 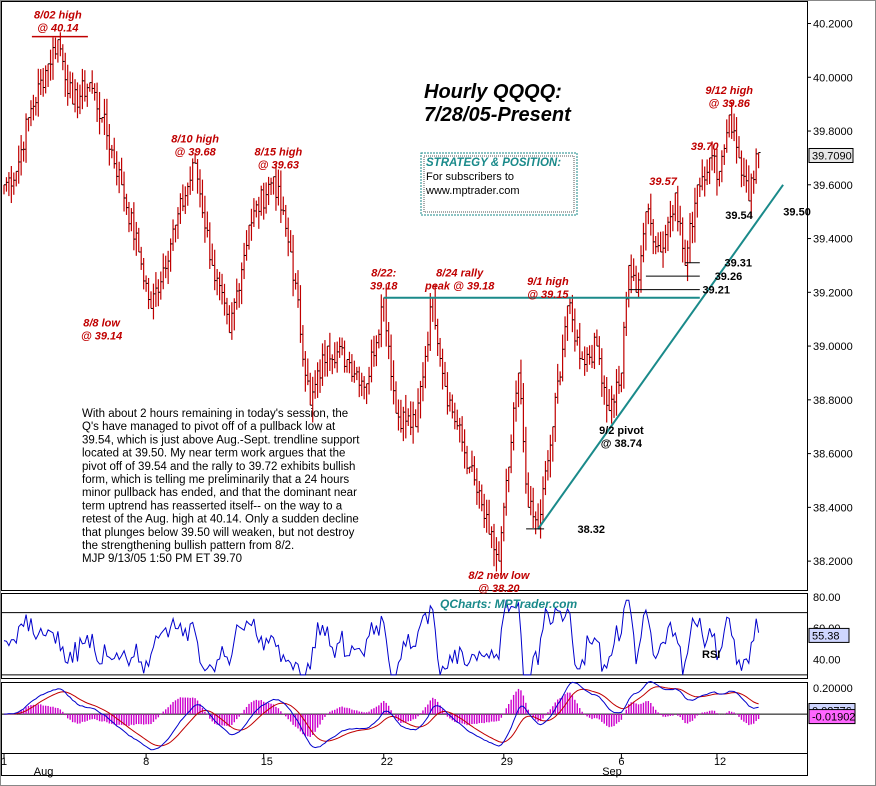 I want to click on annotation-label: @ 39.86, so click(x=730, y=104).